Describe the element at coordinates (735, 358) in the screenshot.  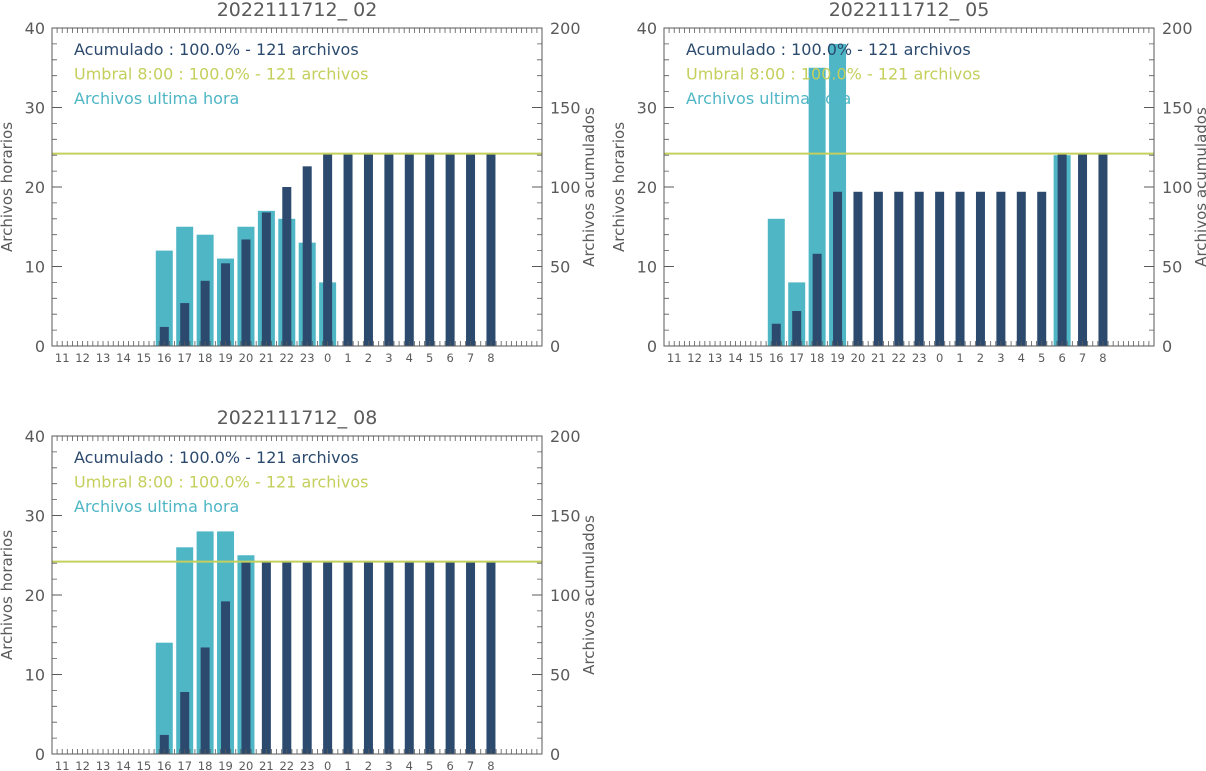
I see `x-tick-label: 14` at that location.